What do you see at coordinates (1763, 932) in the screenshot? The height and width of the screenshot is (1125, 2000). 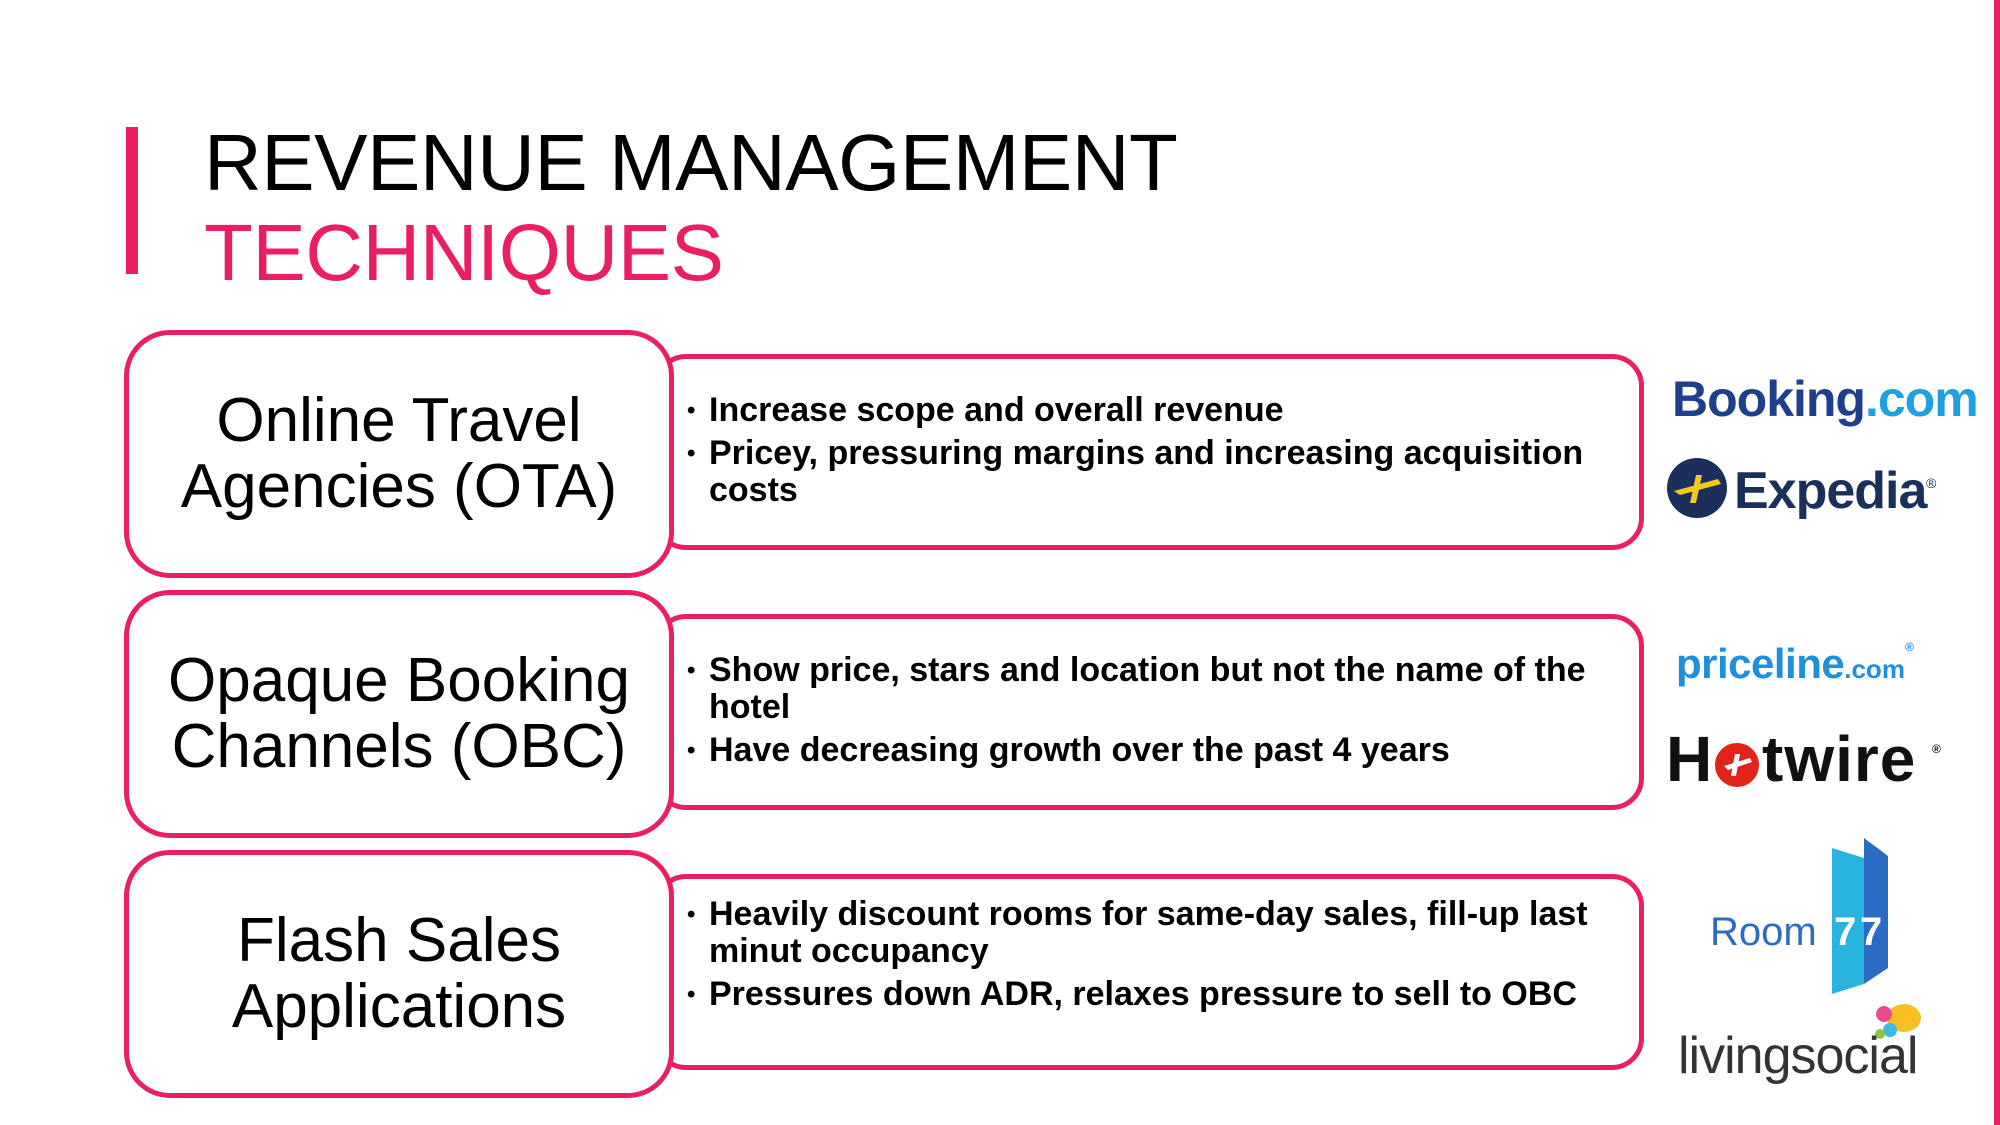 I see `room77-logo-word: Room` at bounding box center [1763, 932].